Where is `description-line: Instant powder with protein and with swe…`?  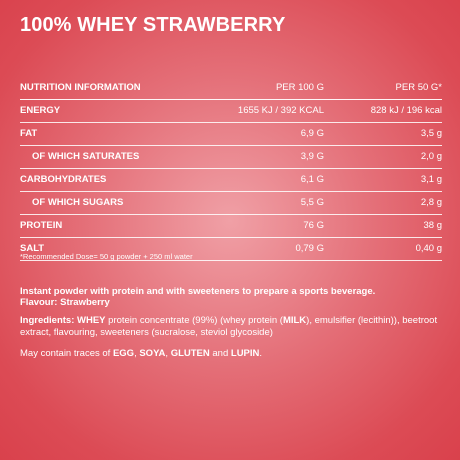 description-line: Instant powder with protein and with swe… is located at coordinates (198, 291).